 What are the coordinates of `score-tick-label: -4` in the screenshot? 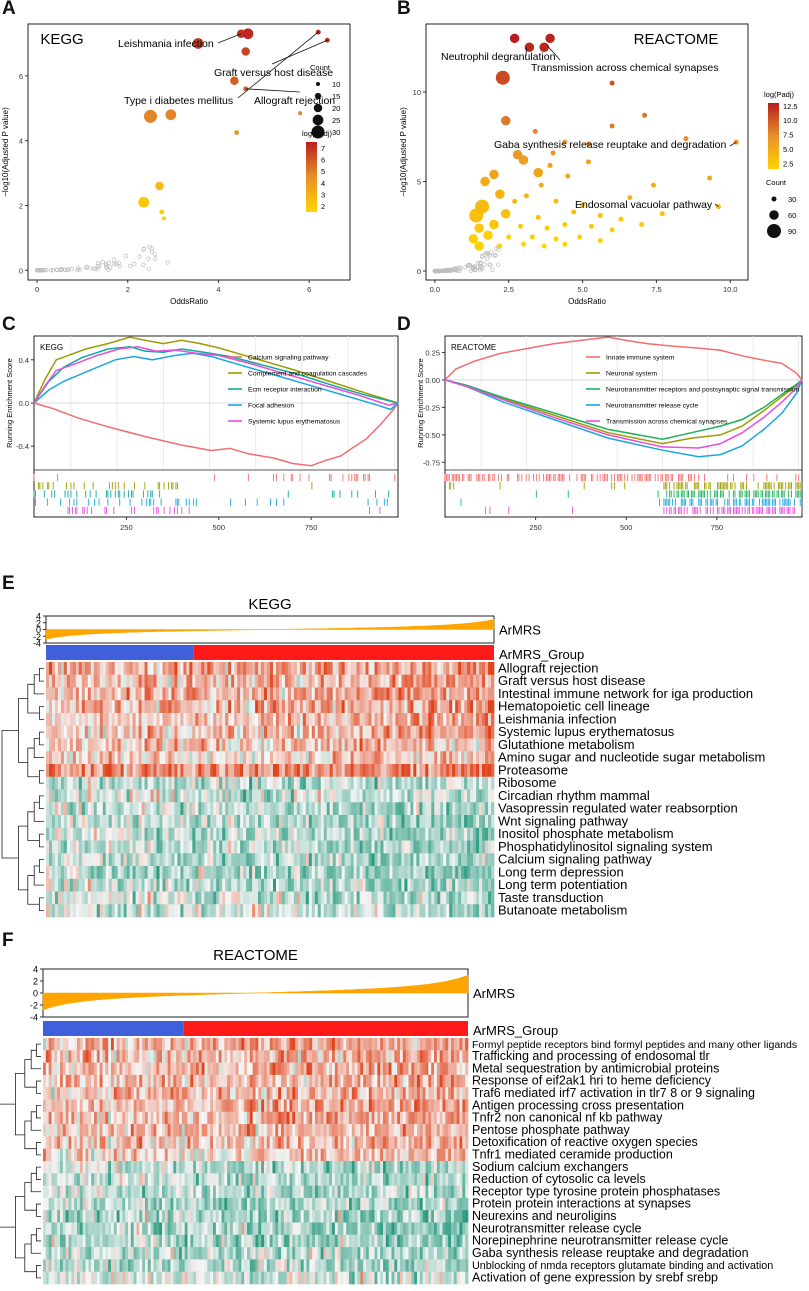 It's located at (34, 1018).